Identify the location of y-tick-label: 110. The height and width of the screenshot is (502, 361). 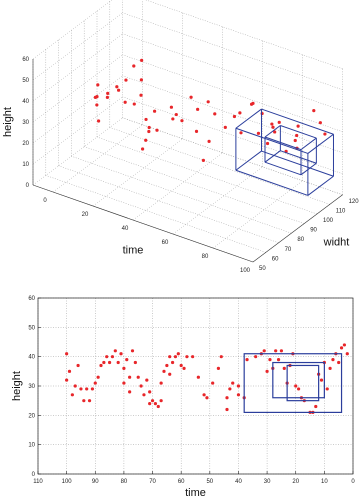
(341, 211).